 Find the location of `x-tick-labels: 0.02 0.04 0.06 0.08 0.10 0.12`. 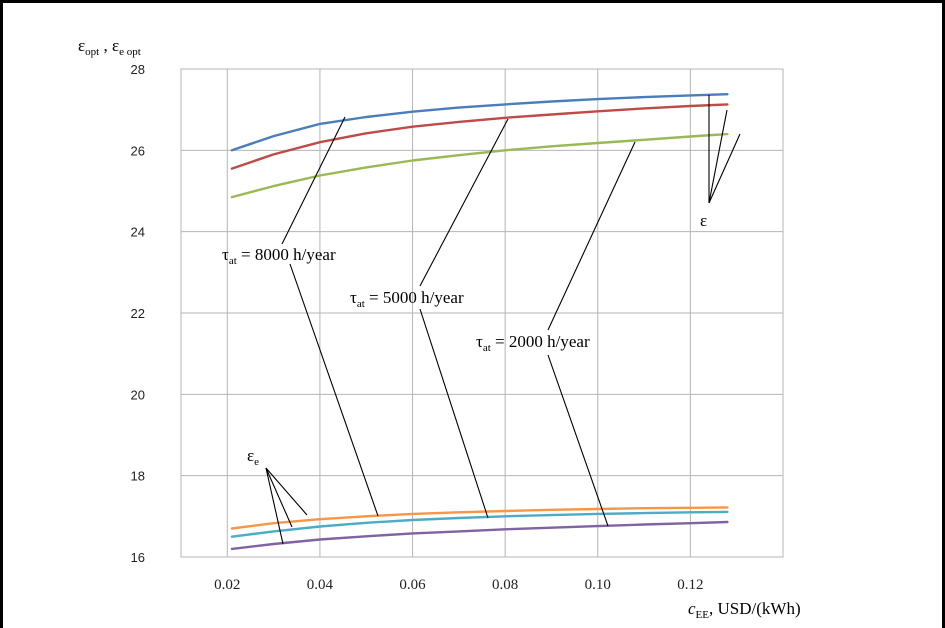

x-tick-labels: 0.02 0.04 0.06 0.08 0.10 0.12 is located at coordinates (458, 585).